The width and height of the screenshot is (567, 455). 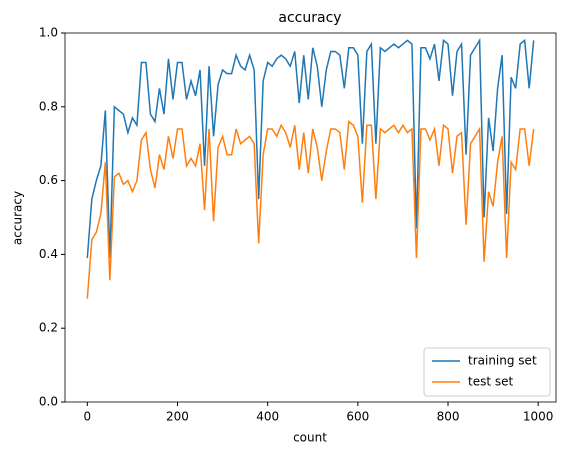 I want to click on x-tick-label: 400, so click(x=267, y=417).